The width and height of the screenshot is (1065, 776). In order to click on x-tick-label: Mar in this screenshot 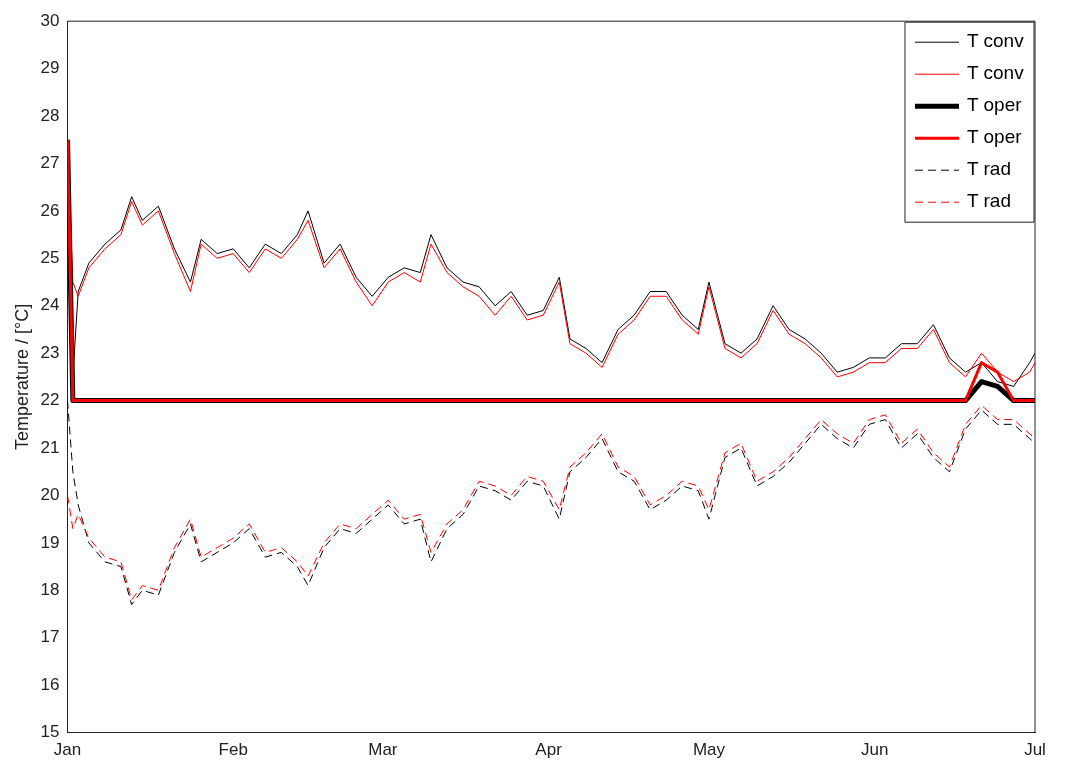, I will do `click(383, 750)`.